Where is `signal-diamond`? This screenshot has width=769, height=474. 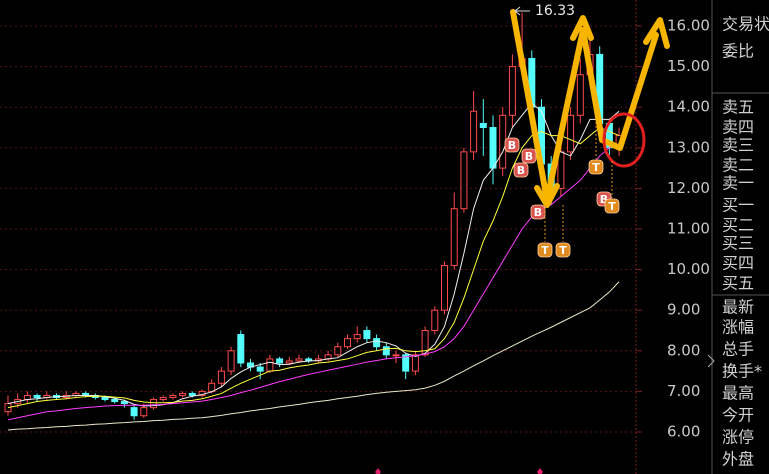
signal-diamond is located at coordinates (459, 471).